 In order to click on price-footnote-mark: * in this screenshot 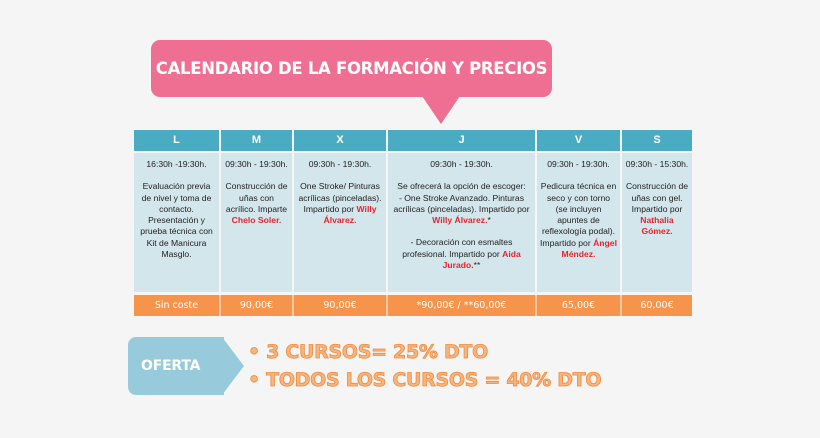, I will do `click(489, 220)`.